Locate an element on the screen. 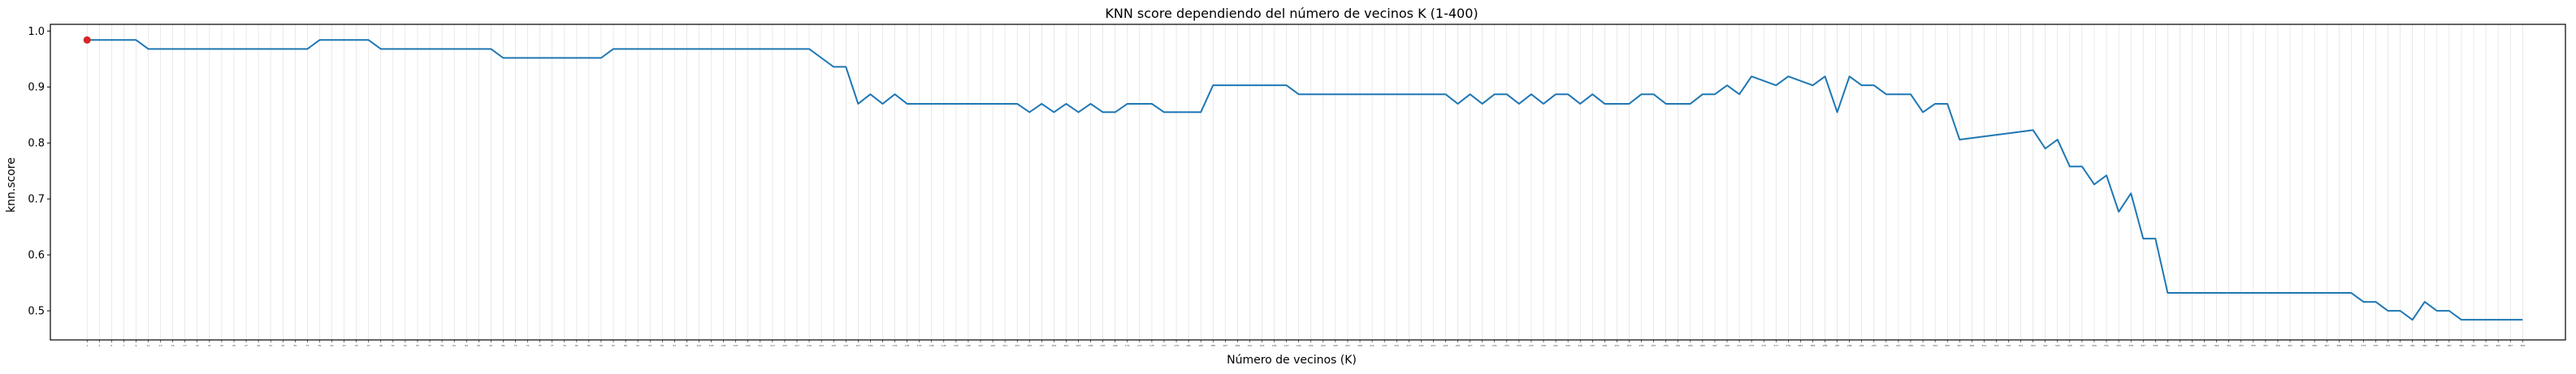 The image size is (2576, 374). x-tick-label: 127 is located at coordinates (858, 345).